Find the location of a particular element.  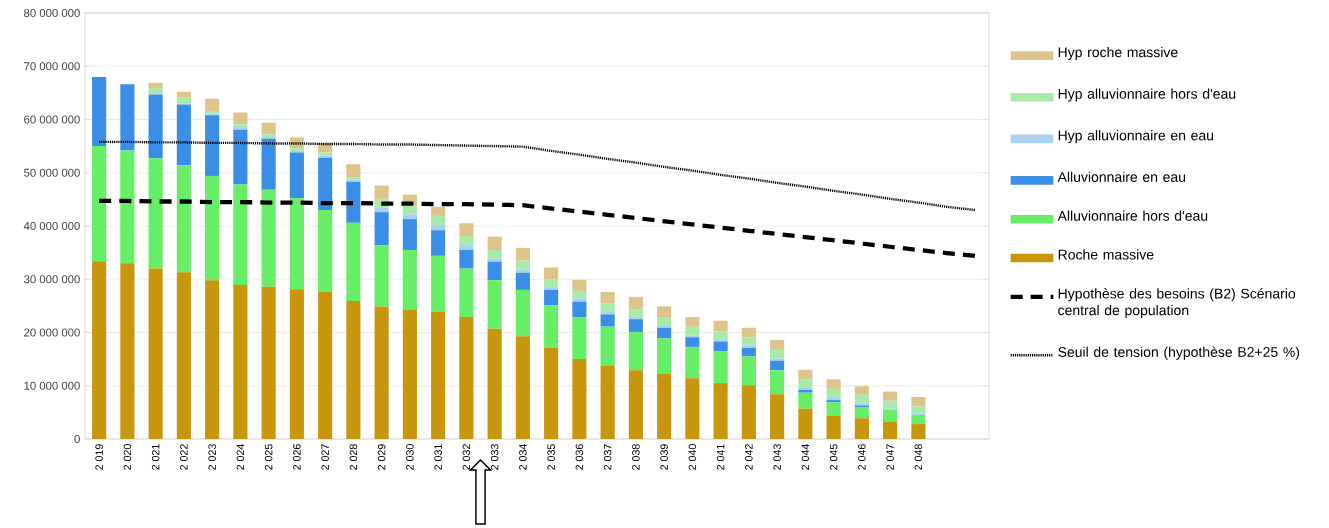

x-tick-label: 2 028 is located at coordinates (353, 457).